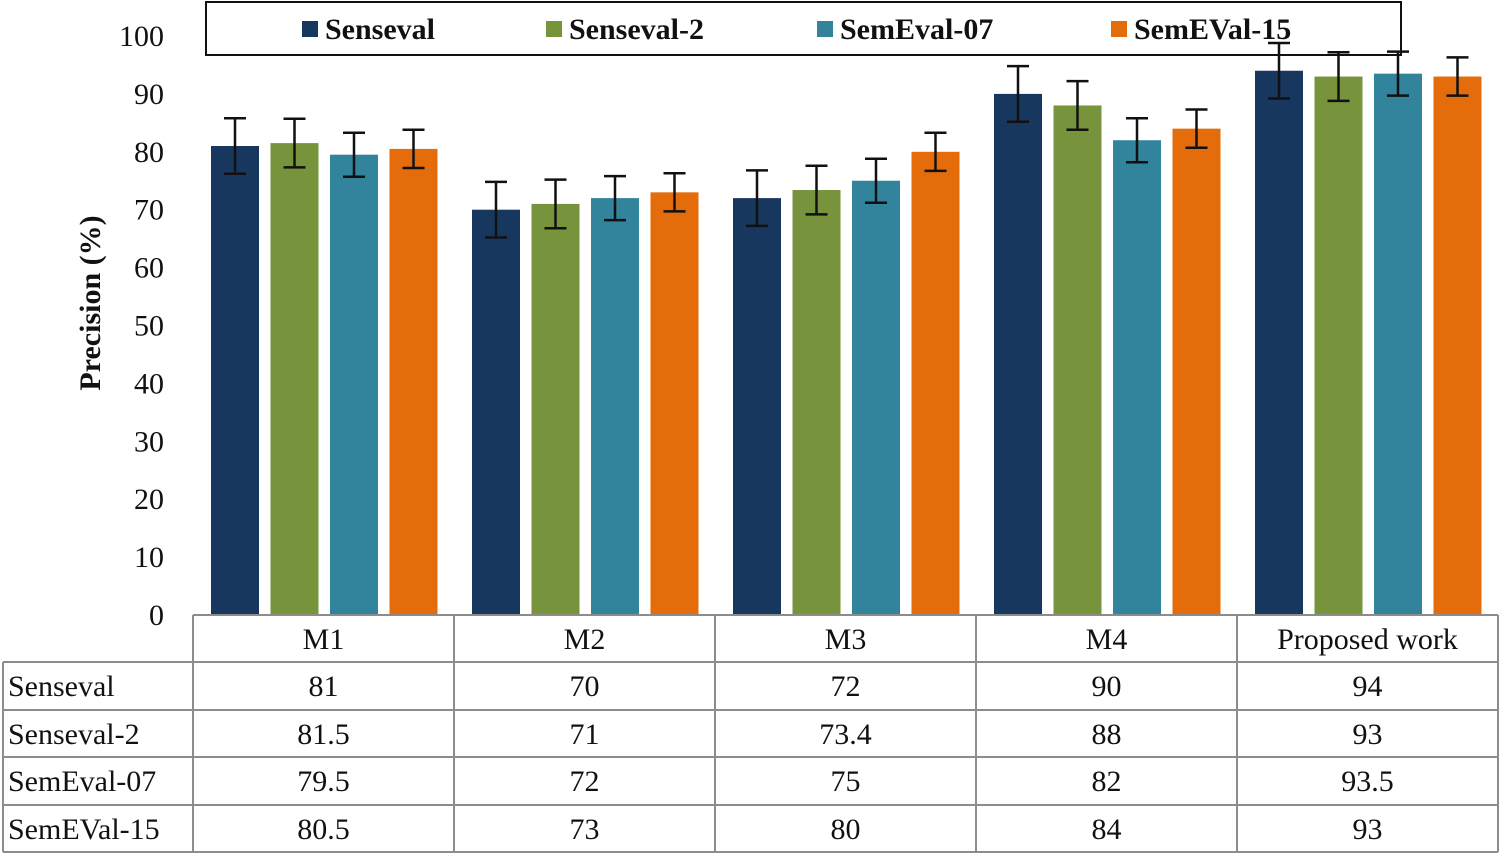 Image resolution: width=1500 pixels, height=854 pixels. What do you see at coordinates (585, 686) in the screenshot?
I see `table-cell: 70` at bounding box center [585, 686].